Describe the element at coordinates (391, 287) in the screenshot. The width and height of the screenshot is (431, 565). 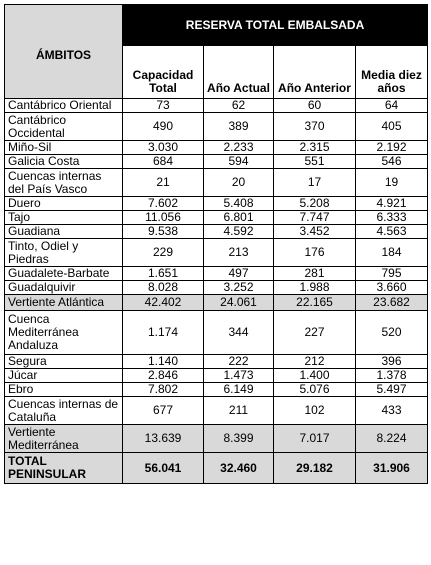
I see `cell-media-diez-anos: 3.660` at that location.